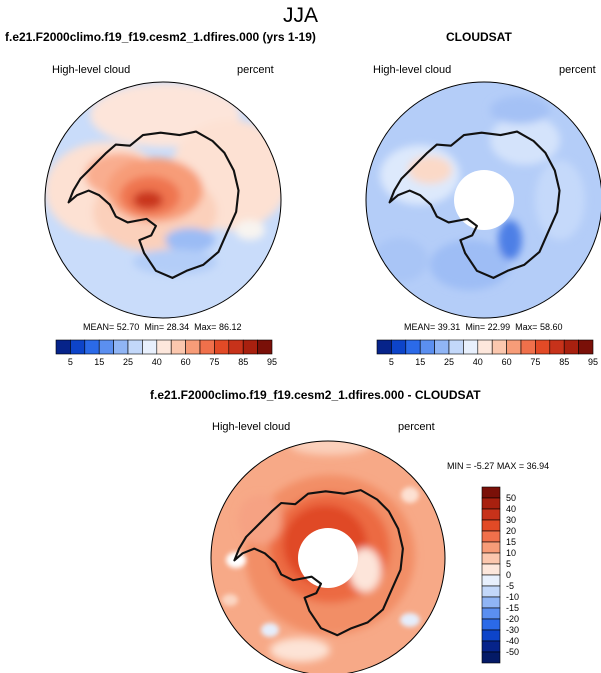 The image size is (601, 673). What do you see at coordinates (508, 564) in the screenshot?
I see `panel3-colorbar-tick-label: 5` at bounding box center [508, 564].